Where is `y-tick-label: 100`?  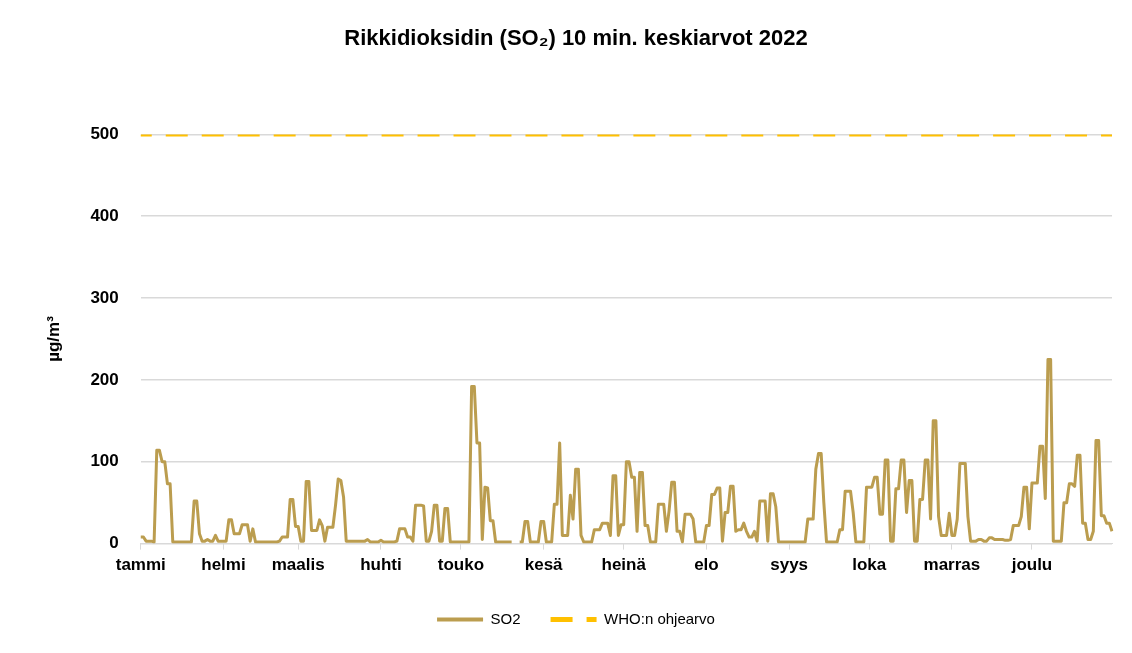
y-tick-label: 100 is located at coordinates (104, 461).